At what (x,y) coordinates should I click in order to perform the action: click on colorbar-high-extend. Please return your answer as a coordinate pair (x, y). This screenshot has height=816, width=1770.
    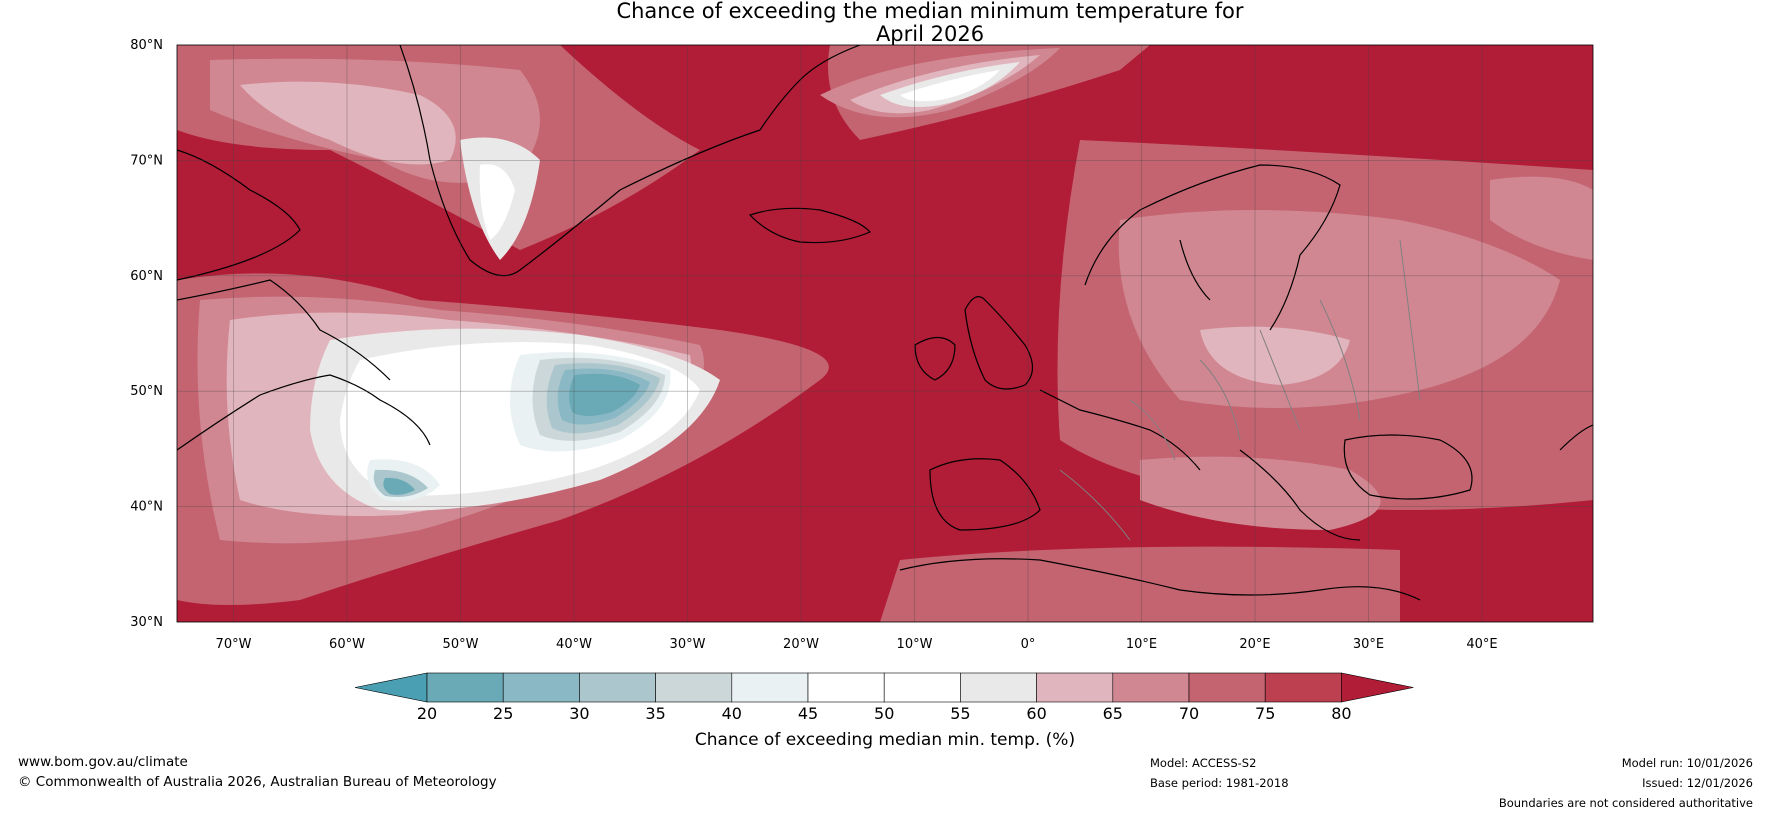
    Looking at the image, I should click on (1377, 687).